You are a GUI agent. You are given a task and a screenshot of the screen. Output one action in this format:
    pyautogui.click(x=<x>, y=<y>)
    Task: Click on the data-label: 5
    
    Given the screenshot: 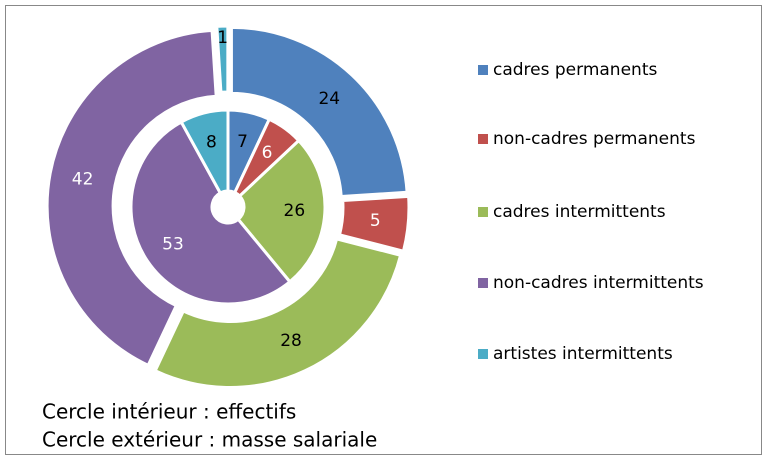 What is the action you would take?
    pyautogui.click(x=375, y=221)
    